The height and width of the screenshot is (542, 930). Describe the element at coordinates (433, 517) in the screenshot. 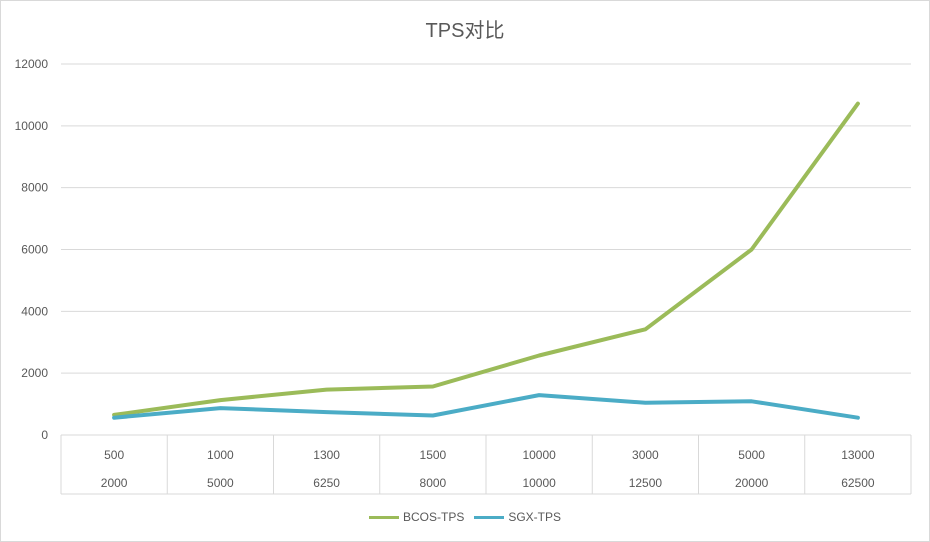

I see `legend-label-bcos: BCOS-TPS` at that location.